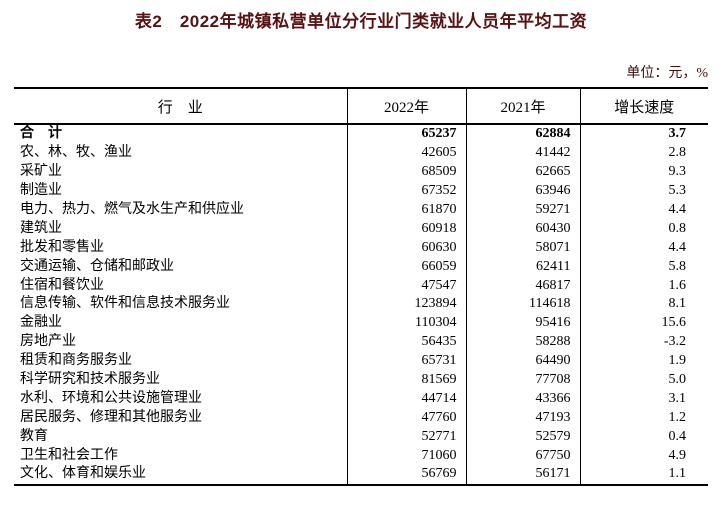 Image resolution: width=722 pixels, height=519 pixels. Describe the element at coordinates (76, 361) in the screenshot. I see `industry-cell: 租赁和商务服务业` at that location.